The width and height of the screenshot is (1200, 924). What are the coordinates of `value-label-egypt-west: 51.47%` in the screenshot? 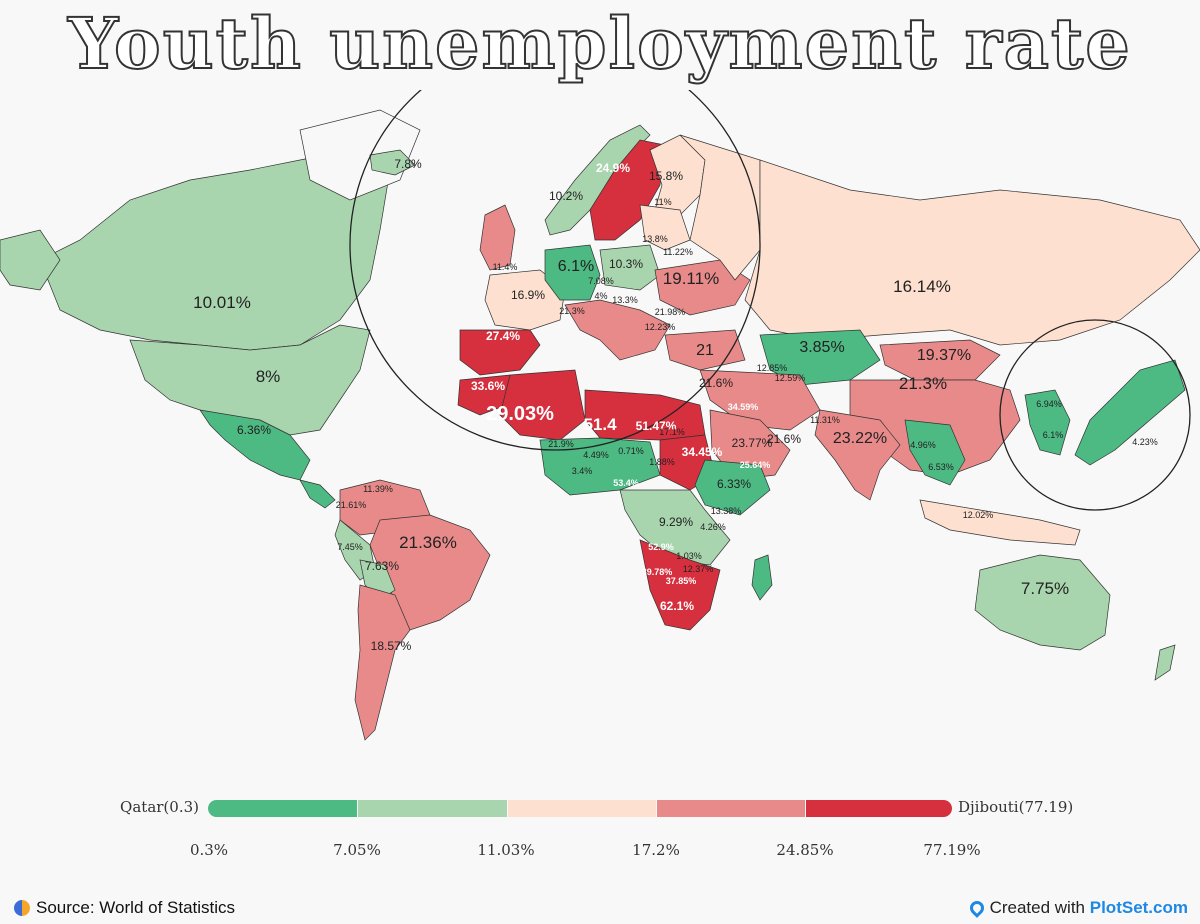 It's located at (656, 426).